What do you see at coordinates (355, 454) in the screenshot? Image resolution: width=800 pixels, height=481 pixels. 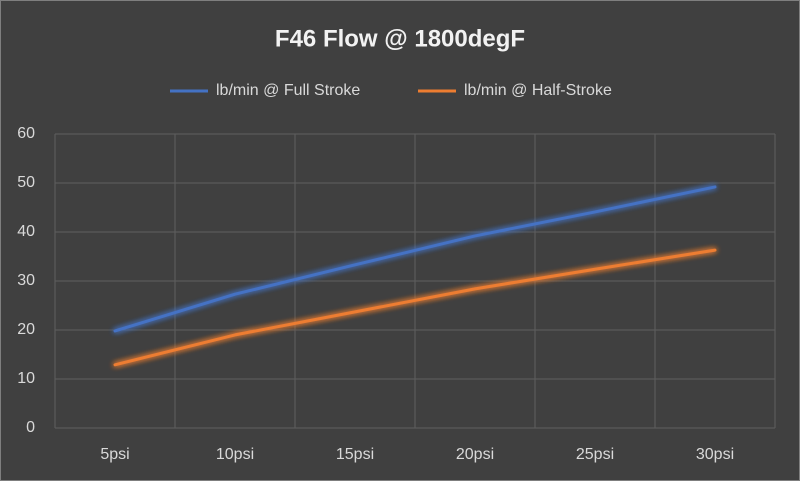 I see `x-tick-label: 15psi` at bounding box center [355, 454].